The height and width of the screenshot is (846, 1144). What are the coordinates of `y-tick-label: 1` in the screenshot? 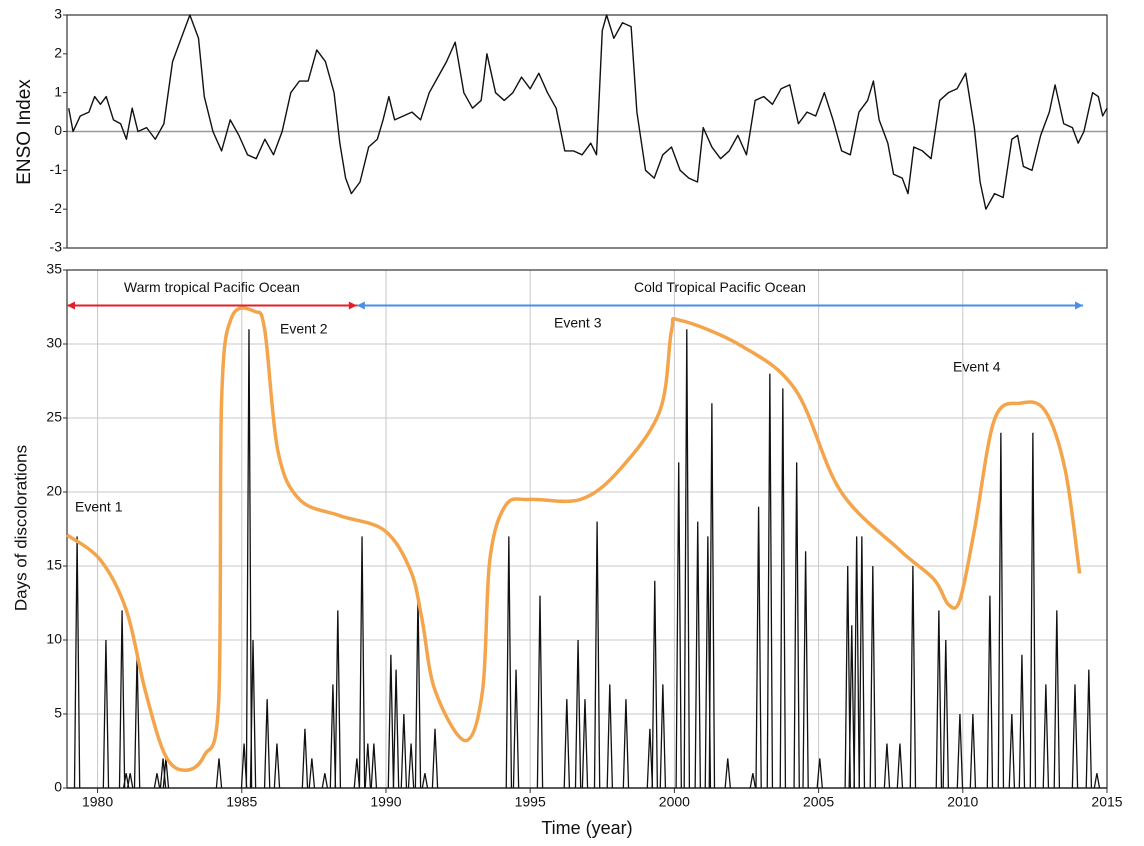 It's located at (58, 91).